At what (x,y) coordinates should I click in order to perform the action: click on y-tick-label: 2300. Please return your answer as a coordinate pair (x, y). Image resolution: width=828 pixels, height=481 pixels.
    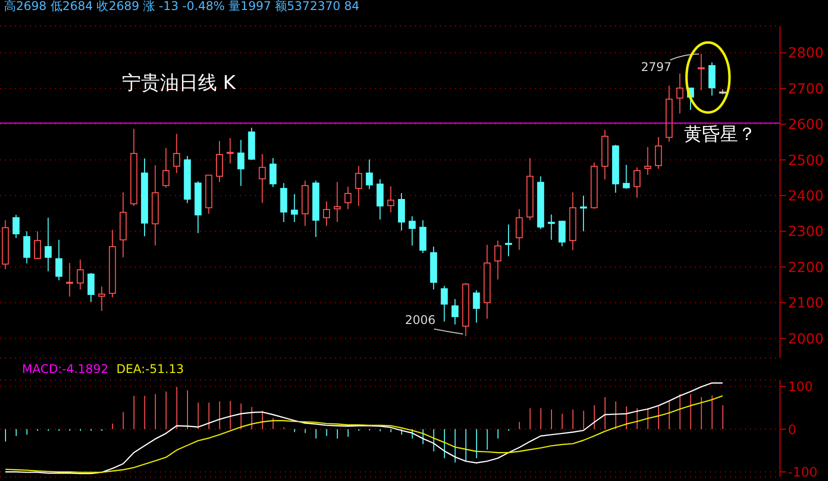
    Looking at the image, I should click on (806, 232).